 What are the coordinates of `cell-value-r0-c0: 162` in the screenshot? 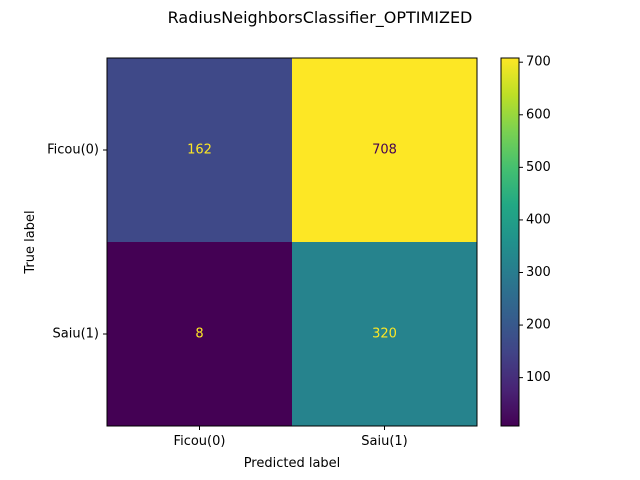 It's located at (199, 150).